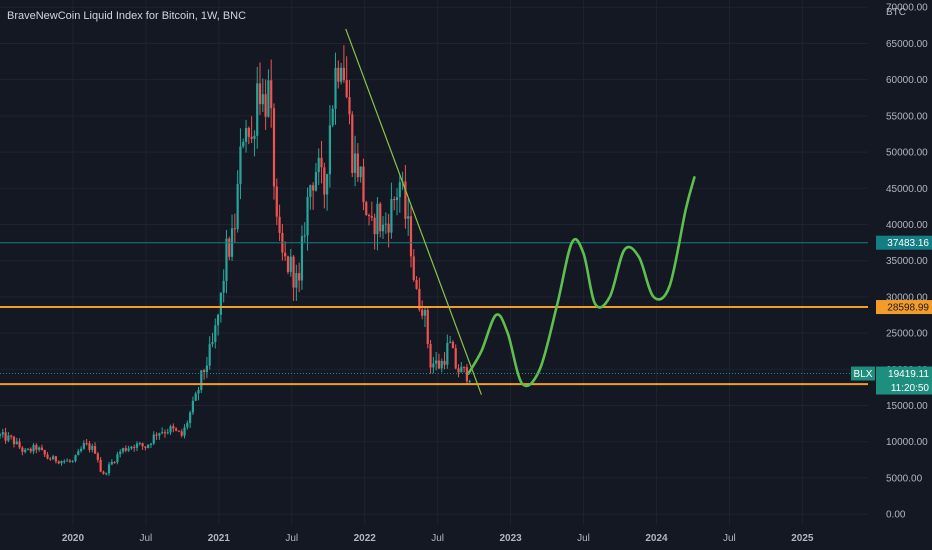 The image size is (932, 550). I want to click on price-level-tag, so click(904, 307).